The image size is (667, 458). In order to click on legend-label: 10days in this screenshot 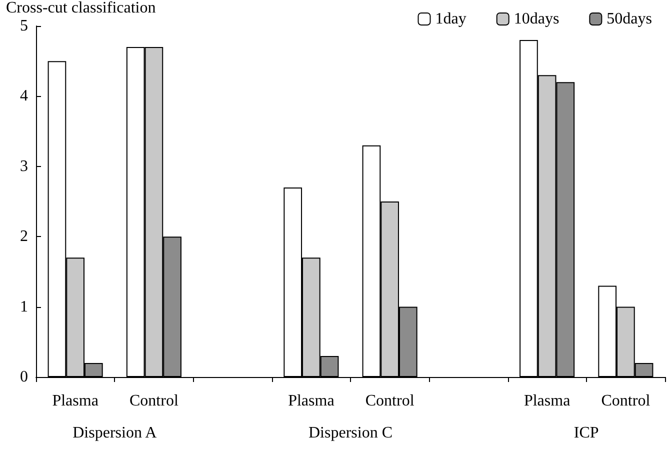, I will do `click(537, 19)`.